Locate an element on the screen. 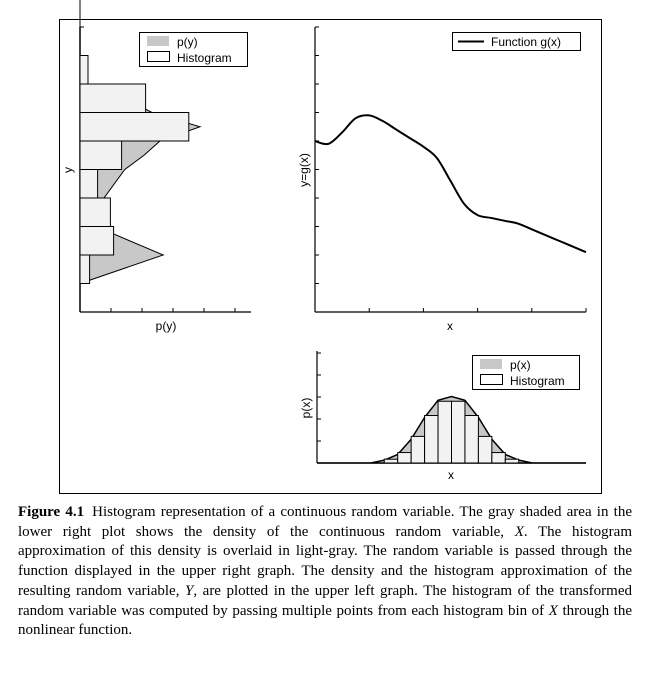 Image resolution: width=649 pixels, height=685 pixels. ur-legend-label: Function g(x) is located at coordinates (526, 42).